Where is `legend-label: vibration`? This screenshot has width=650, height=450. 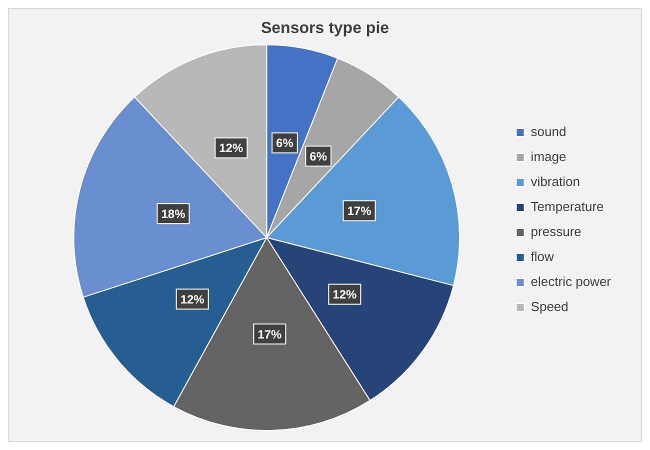
legend-label: vibration is located at coordinates (555, 182).